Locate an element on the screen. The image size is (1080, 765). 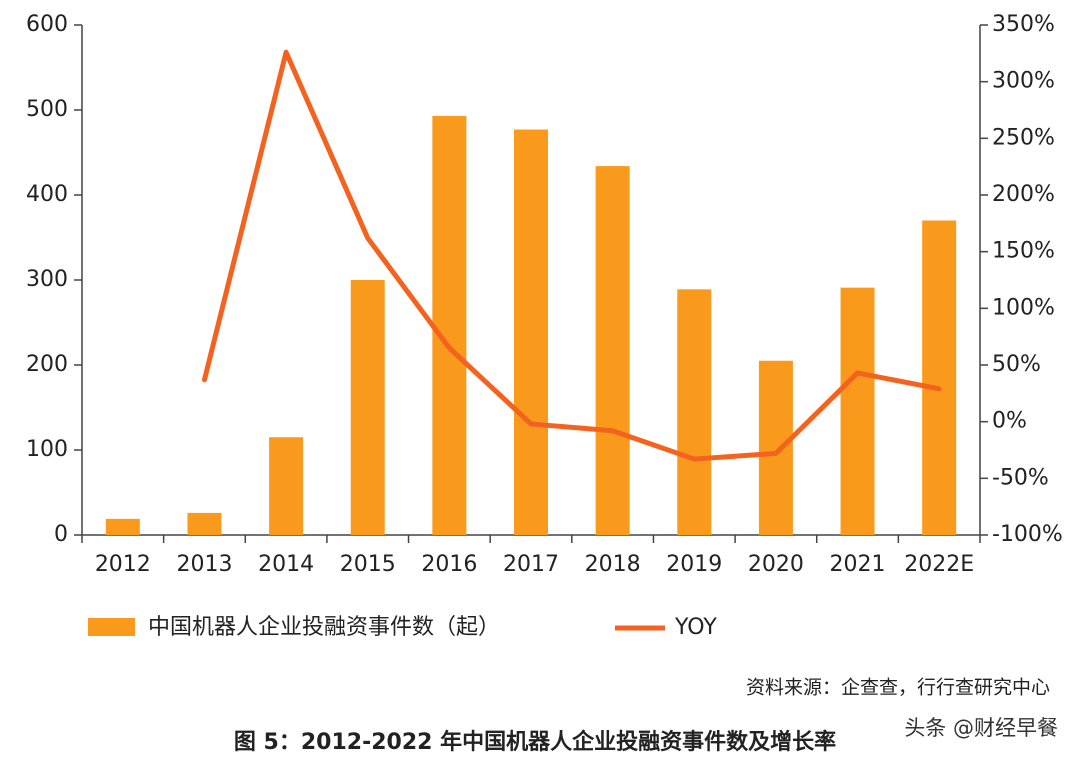
y2-tick-label: 100% is located at coordinates (1023, 307).